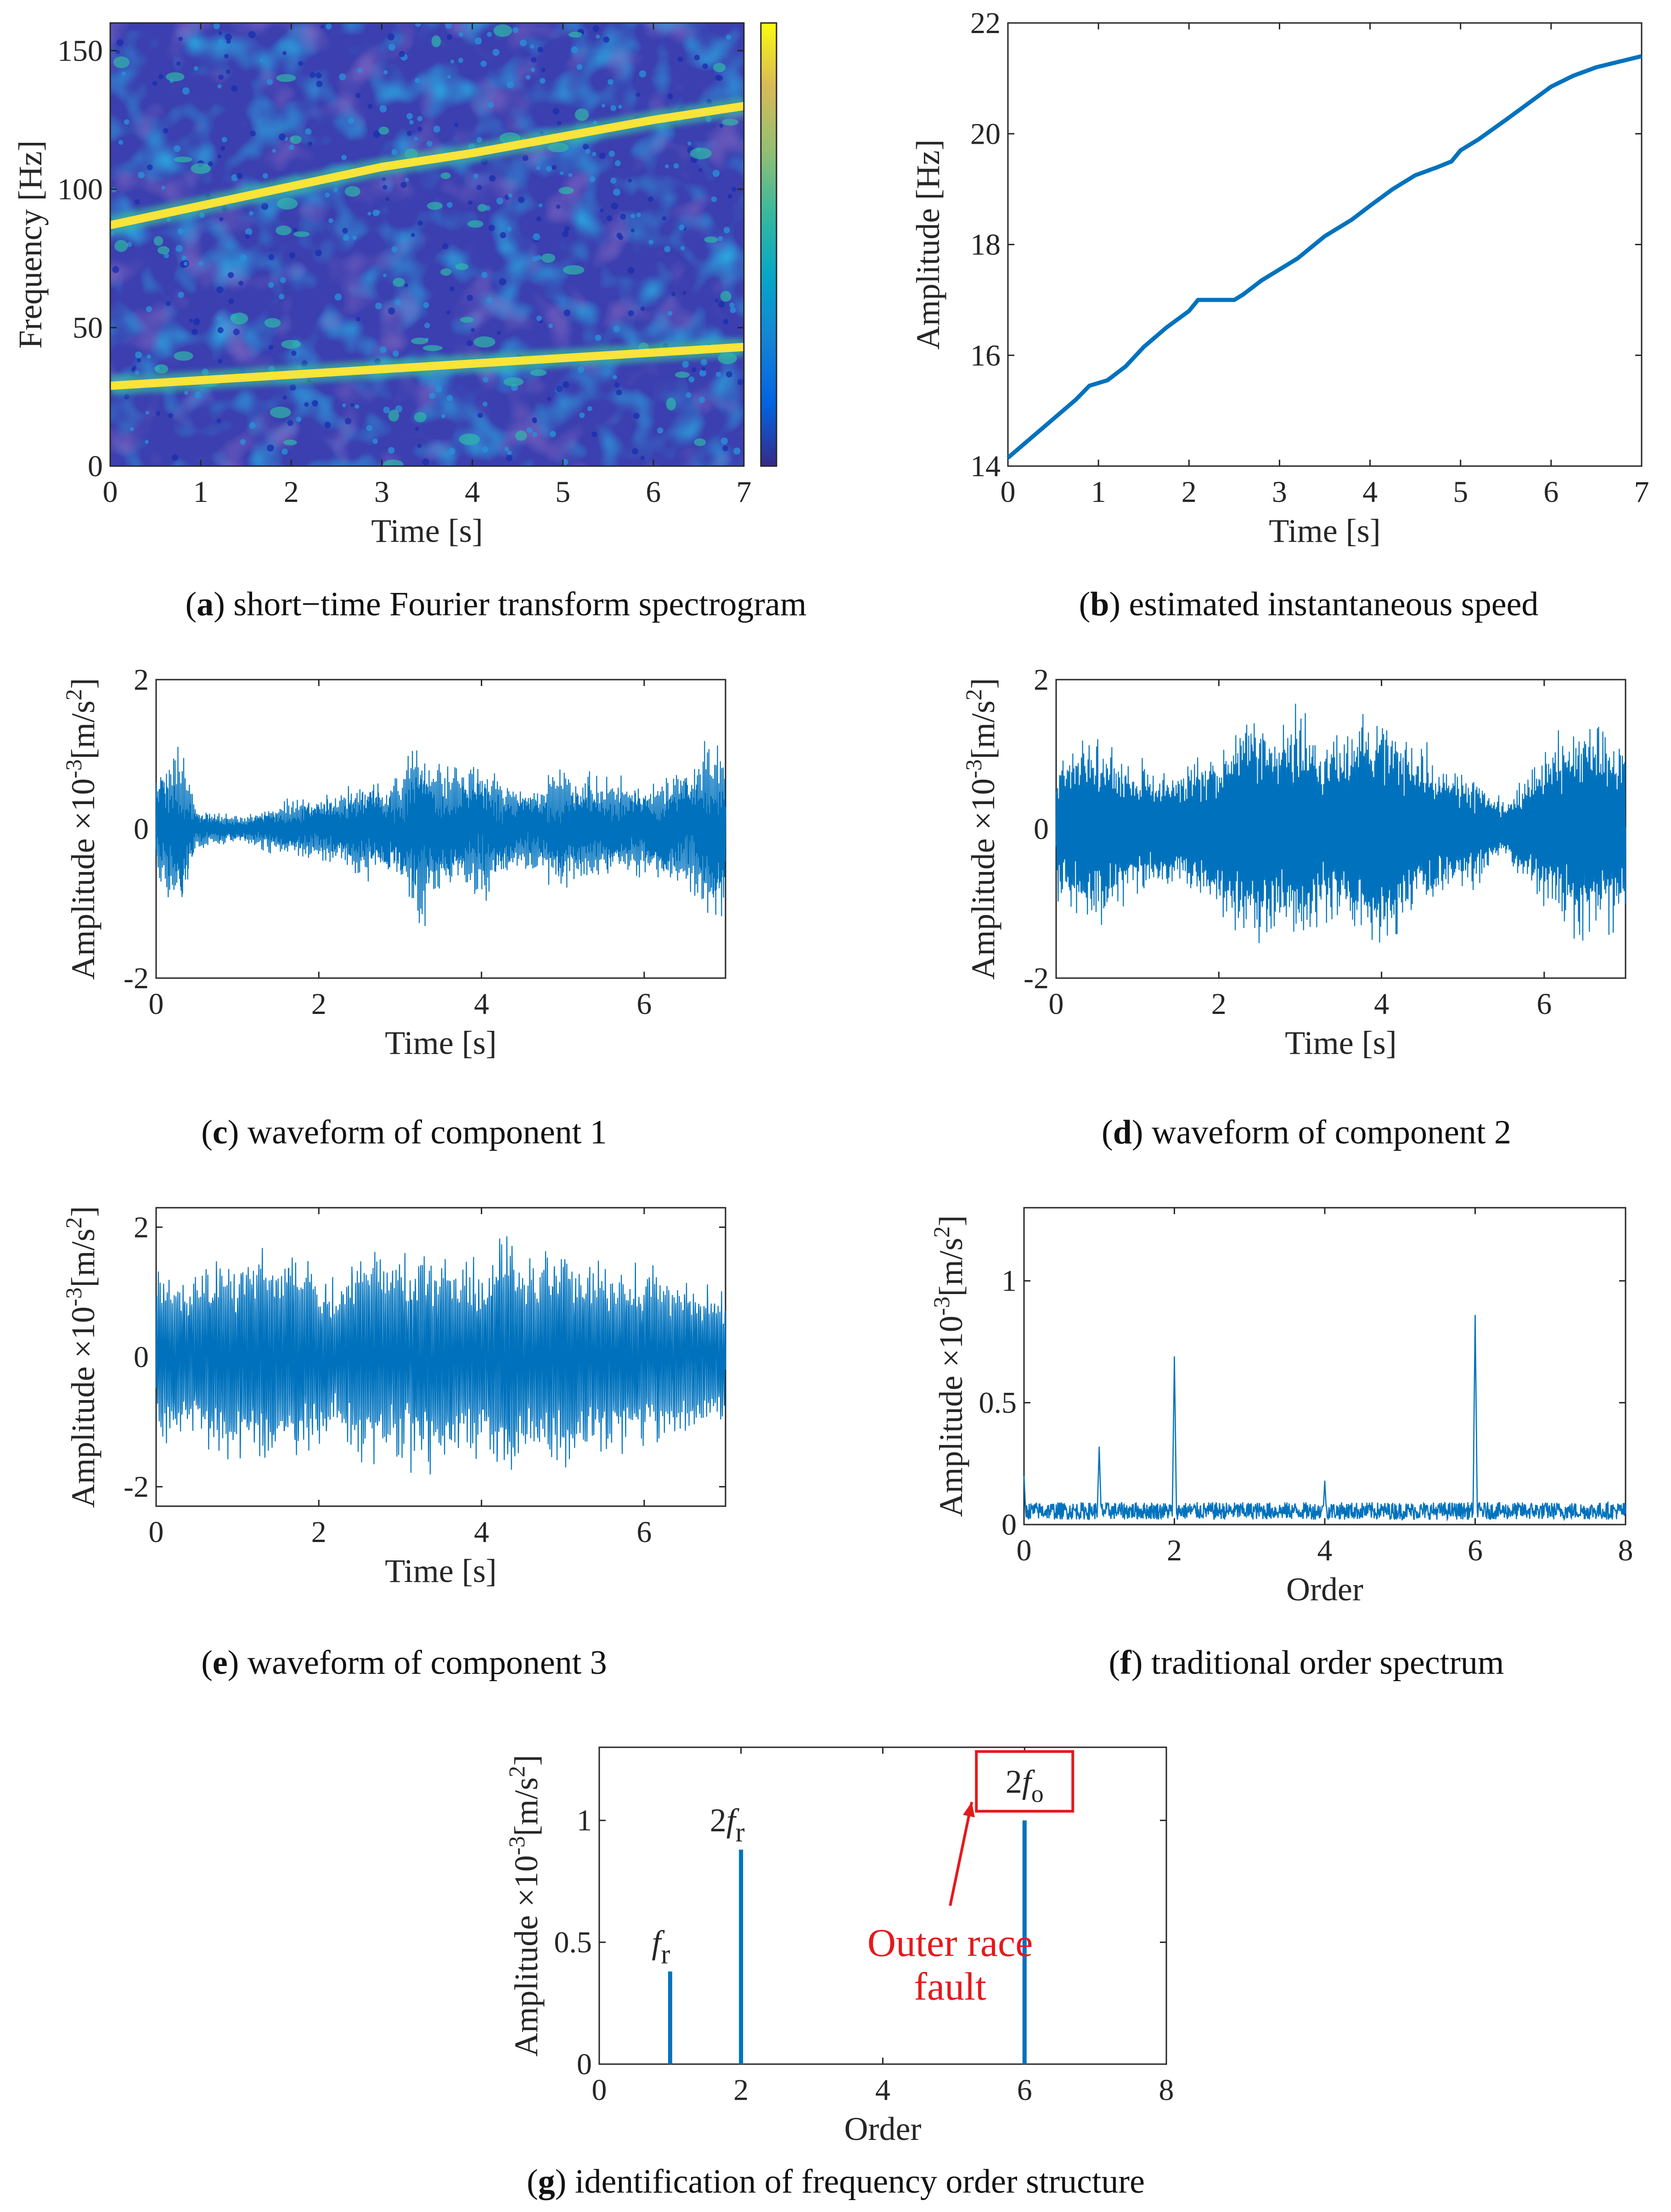  Describe the element at coordinates (1114, 604) in the screenshot. I see `caption-close: )` at that location.